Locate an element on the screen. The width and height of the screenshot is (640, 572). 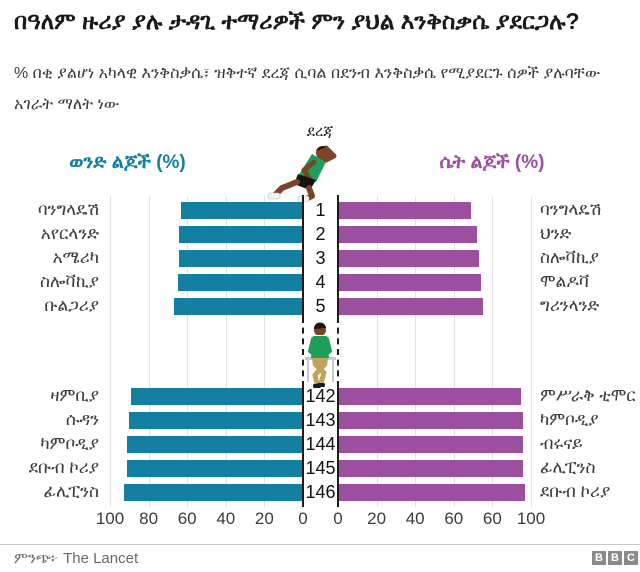
axis-tick-left: 20 is located at coordinates (264, 518).